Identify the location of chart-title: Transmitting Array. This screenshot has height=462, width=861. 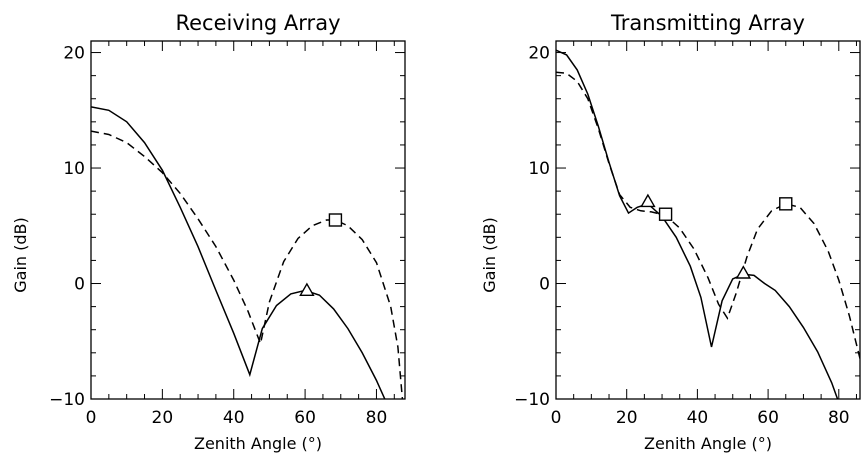
(707, 23).